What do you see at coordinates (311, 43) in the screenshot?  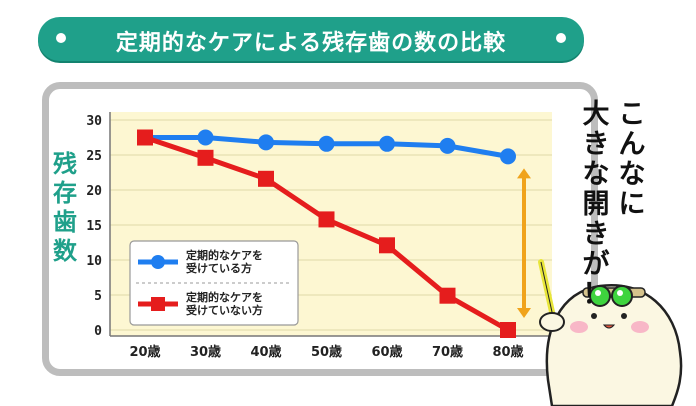 I see `chart-title: 定期的なケアによる残存歯の数の比較` at bounding box center [311, 43].